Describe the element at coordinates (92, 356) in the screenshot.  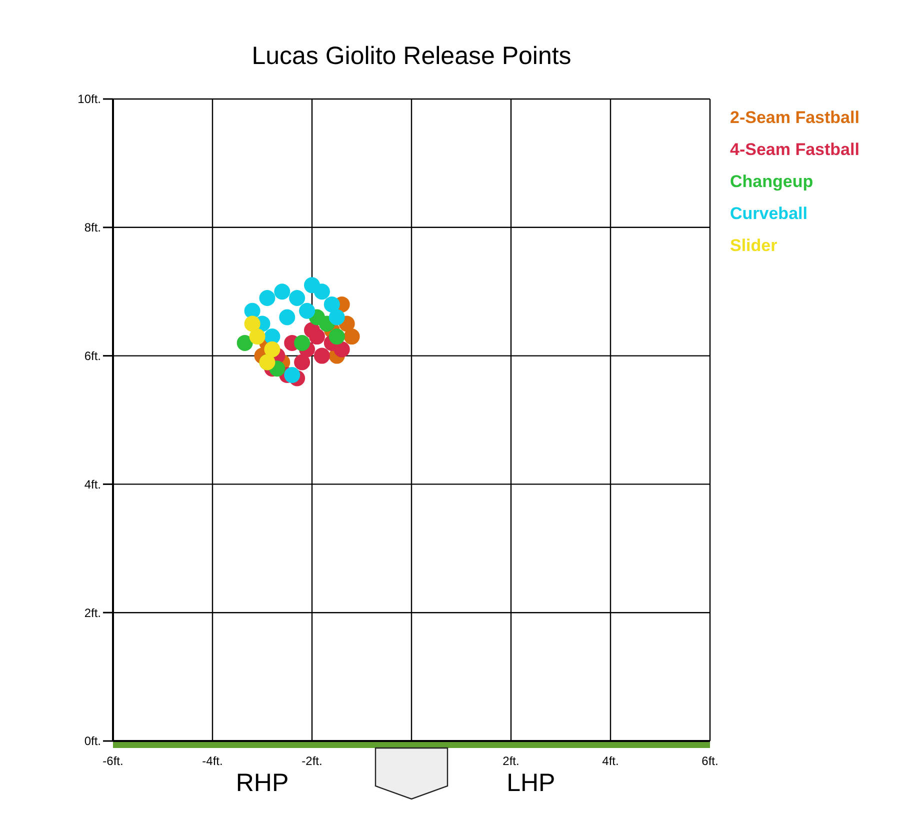
I see `y-tick-label: 6ft.` at that location.